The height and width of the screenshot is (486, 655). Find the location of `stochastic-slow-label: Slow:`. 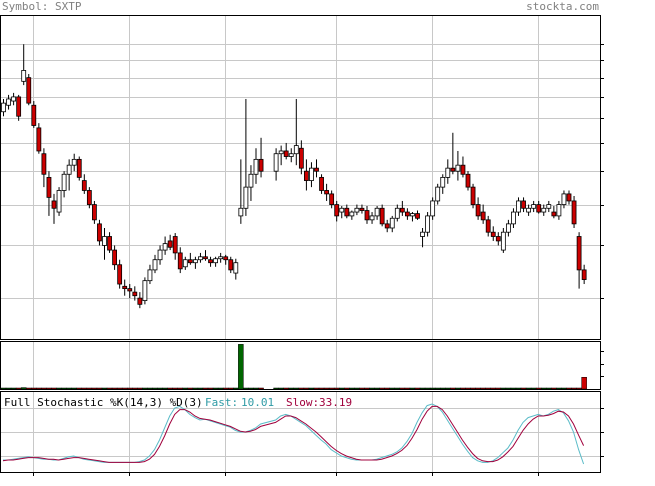

stochastic-slow-label: Slow: is located at coordinates (302, 402).